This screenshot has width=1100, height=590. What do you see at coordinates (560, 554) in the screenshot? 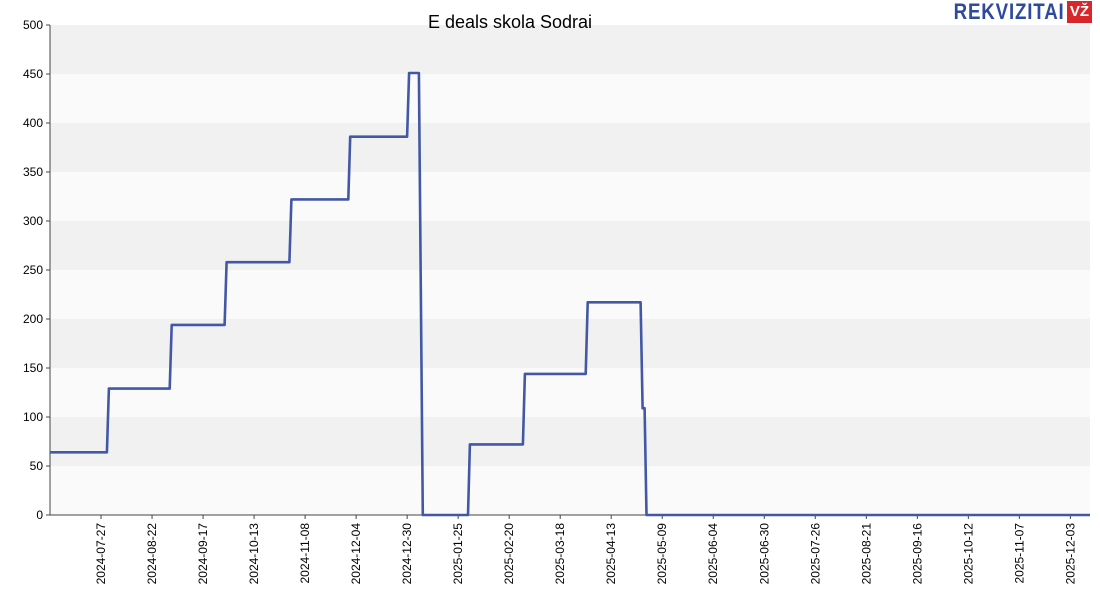
I see `x-tick-label: 2025-03-18` at bounding box center [560, 554].